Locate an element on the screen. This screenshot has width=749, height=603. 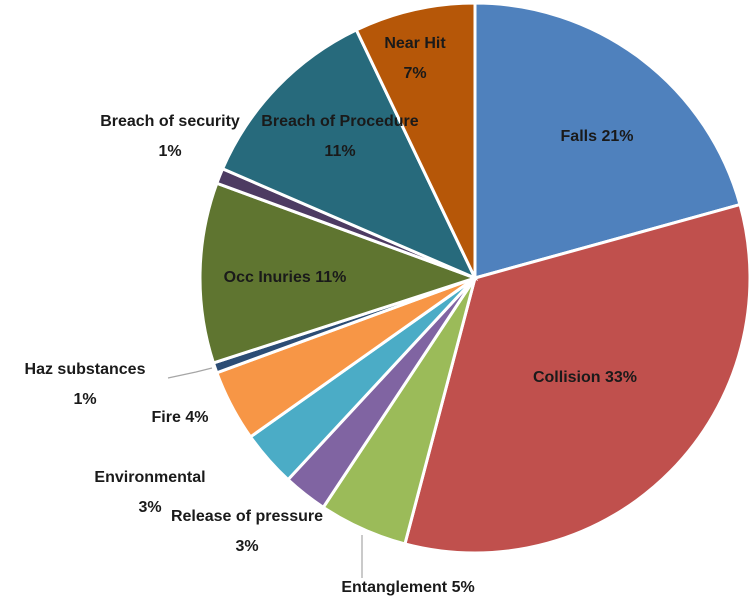
label-category: Near Hit is located at coordinates (415, 43).